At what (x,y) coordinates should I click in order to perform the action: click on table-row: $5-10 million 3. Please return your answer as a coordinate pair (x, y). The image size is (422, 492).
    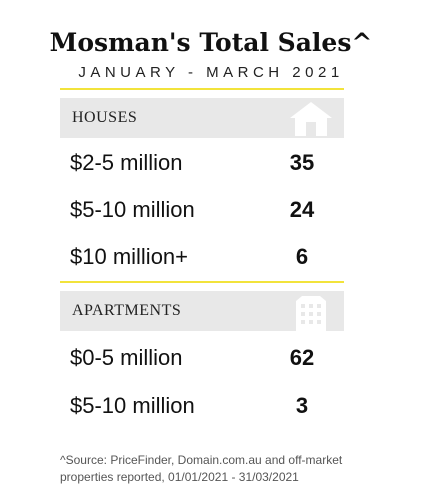
    Looking at the image, I should click on (201, 411).